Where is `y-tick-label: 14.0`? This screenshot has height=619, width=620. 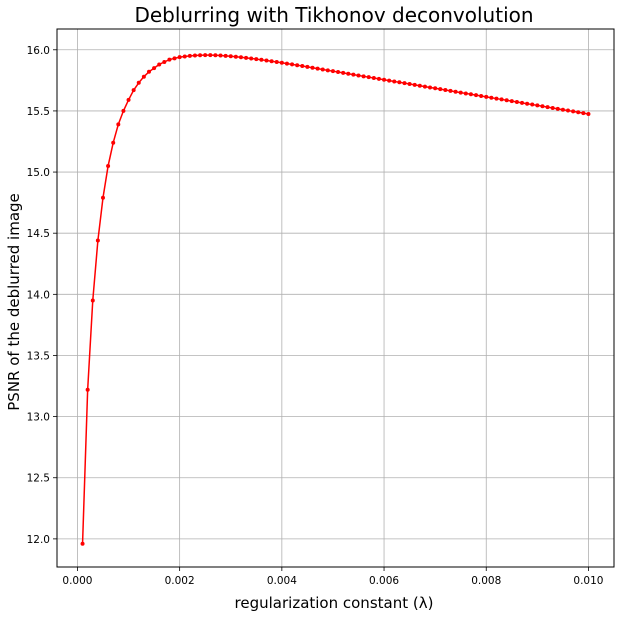 y-tick-label: 14.0 is located at coordinates (38, 295).